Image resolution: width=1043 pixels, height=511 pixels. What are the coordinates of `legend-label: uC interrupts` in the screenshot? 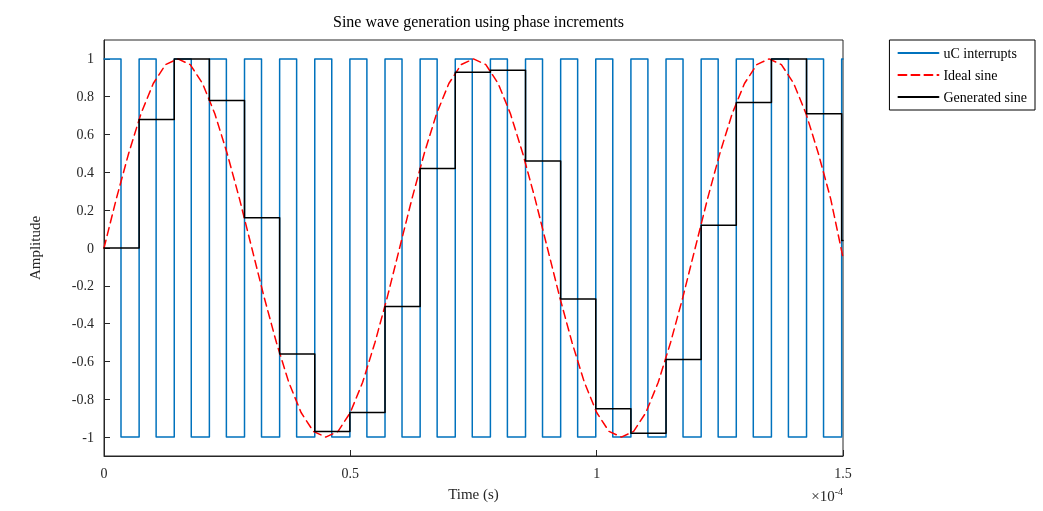 It's located at (980, 53).